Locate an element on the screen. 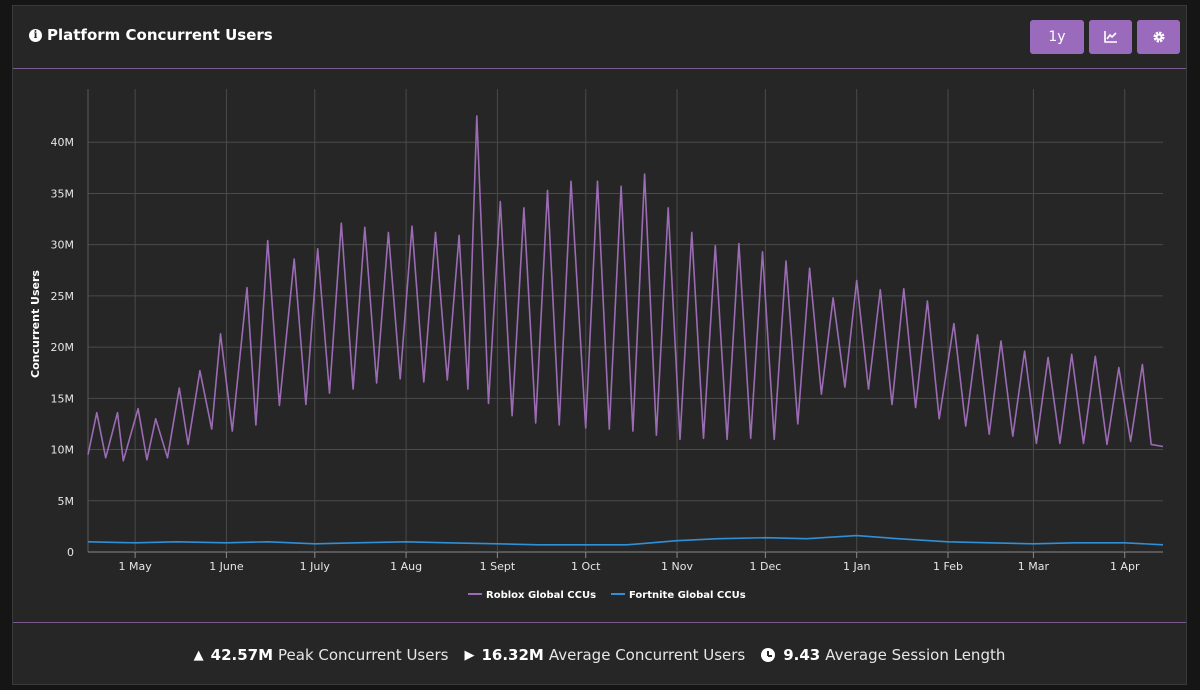 Image resolution: width=1200 pixels, height=690 pixels. caret-up-icon: ▲ is located at coordinates (198, 655).